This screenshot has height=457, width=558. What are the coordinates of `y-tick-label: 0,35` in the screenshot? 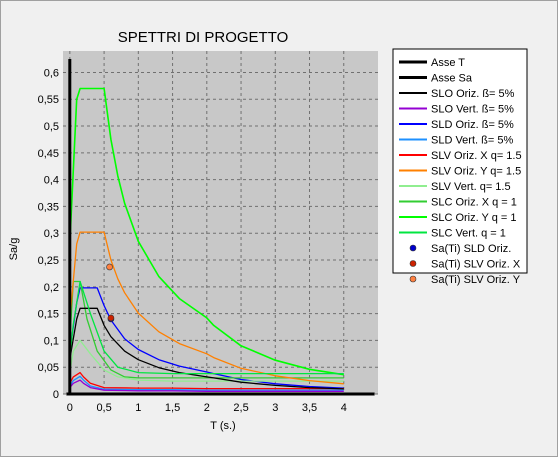 It's located at (48, 207).